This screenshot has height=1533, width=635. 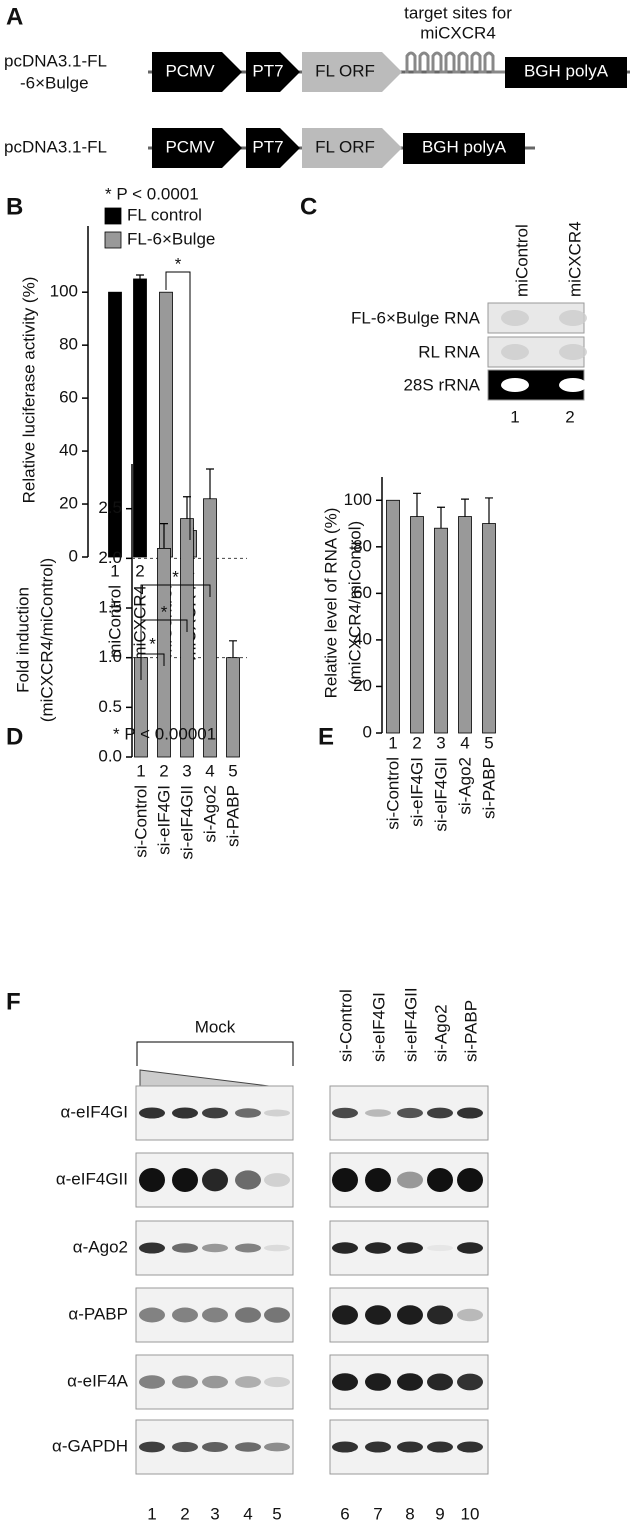 What do you see at coordinates (98, 1313) in the screenshot?
I see `row-label: α-PABP` at bounding box center [98, 1313].